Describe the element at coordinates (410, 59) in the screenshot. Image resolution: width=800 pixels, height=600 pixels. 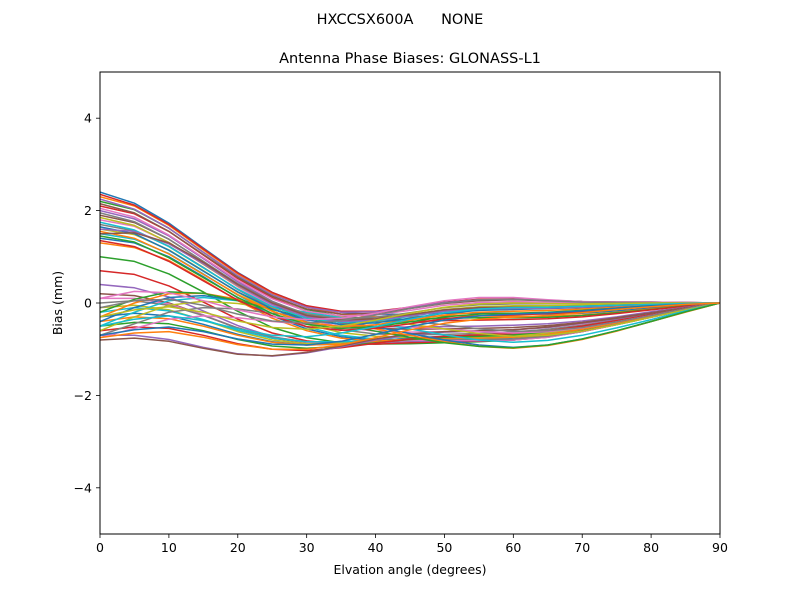
I see `chart-title: Antenna Phase Biases: GLONASS-L1` at that location.